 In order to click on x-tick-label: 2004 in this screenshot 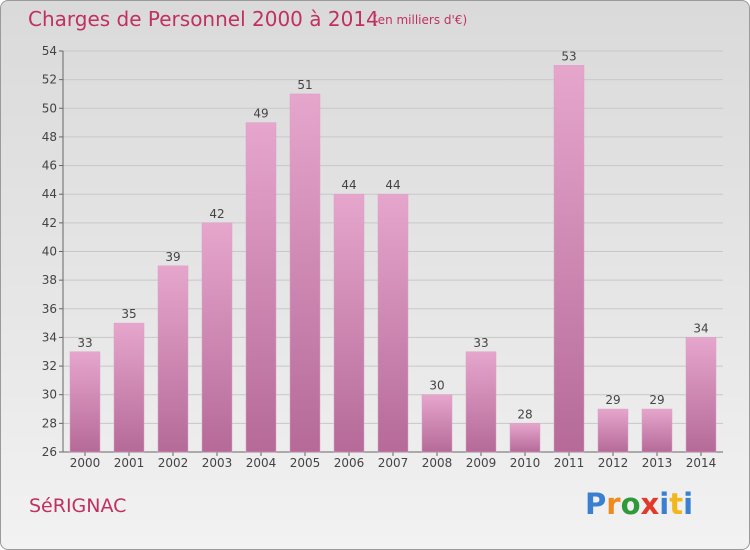, I will do `click(261, 463)`.